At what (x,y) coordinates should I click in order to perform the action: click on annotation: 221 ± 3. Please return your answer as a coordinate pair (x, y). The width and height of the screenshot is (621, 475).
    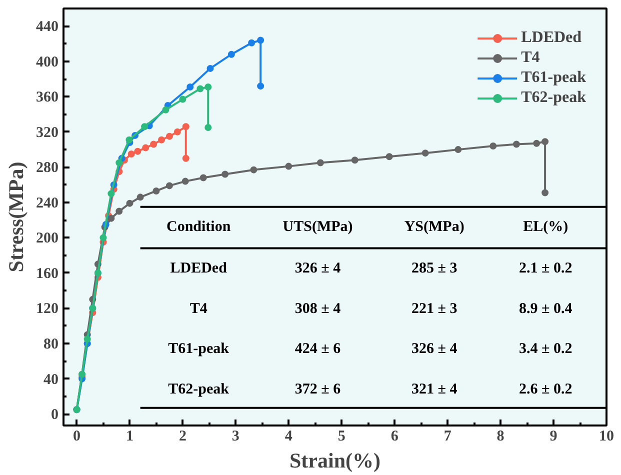
    Looking at the image, I should click on (434, 309).